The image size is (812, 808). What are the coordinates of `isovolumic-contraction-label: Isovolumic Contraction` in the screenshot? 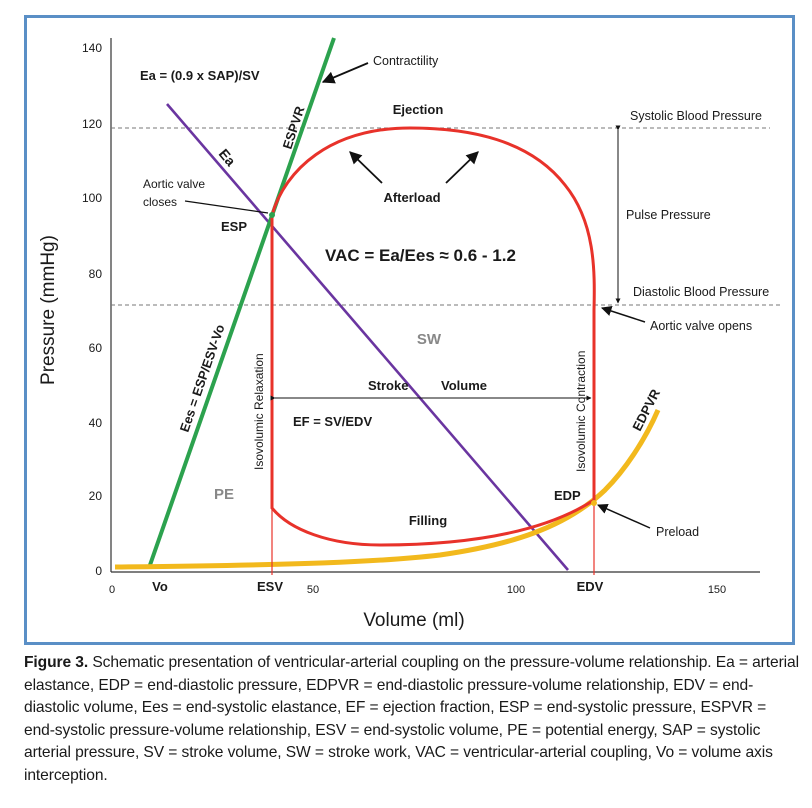 It's located at (581, 411).